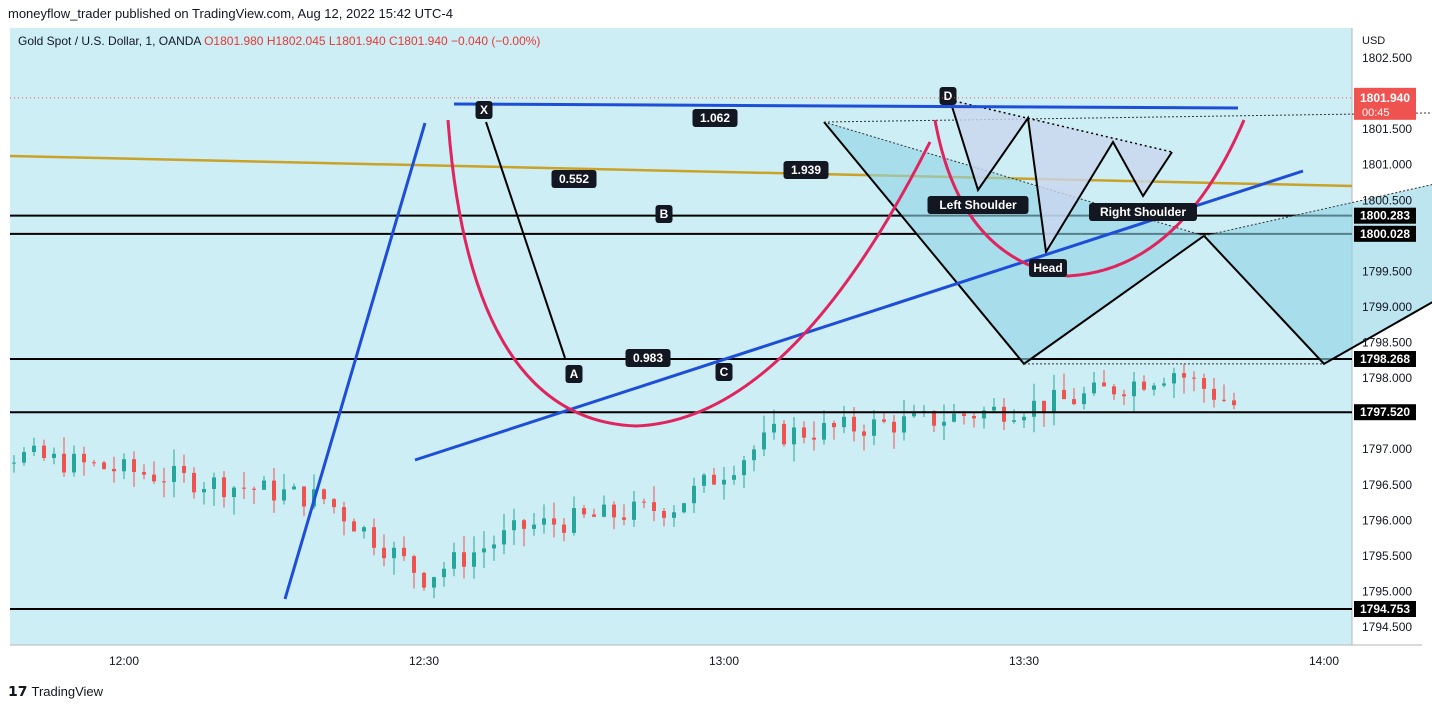 This screenshot has height=710, width=1432. I want to click on level-label: 1794.753, so click(1385, 609).